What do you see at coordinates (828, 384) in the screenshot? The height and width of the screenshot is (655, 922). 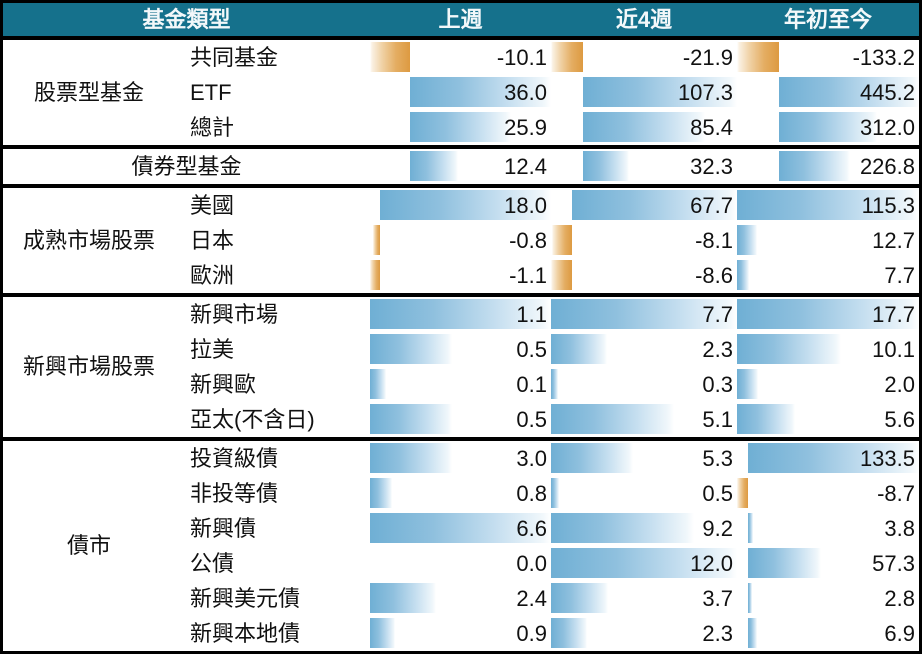 I see `value-cell: 2.0` at bounding box center [828, 384].